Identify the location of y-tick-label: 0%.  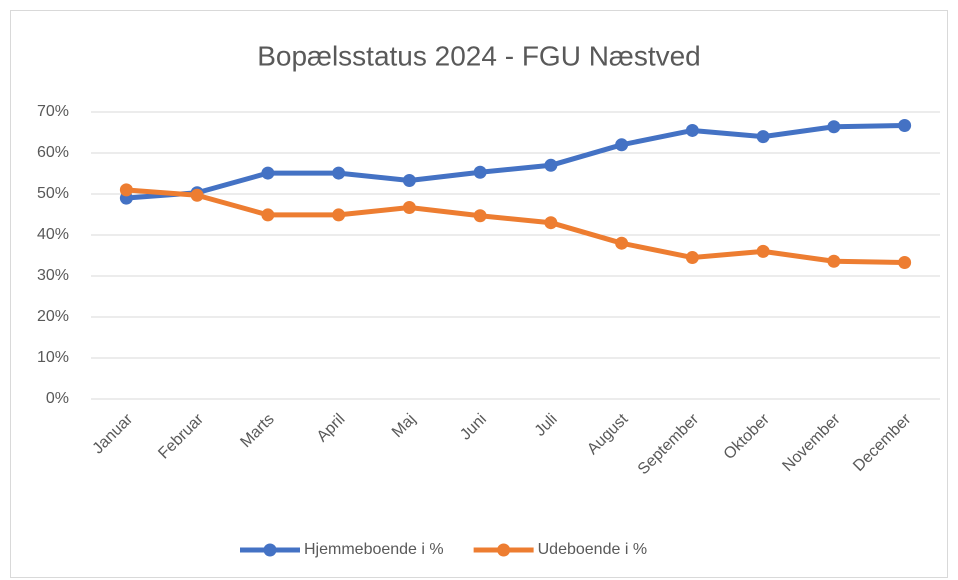
(57, 398).